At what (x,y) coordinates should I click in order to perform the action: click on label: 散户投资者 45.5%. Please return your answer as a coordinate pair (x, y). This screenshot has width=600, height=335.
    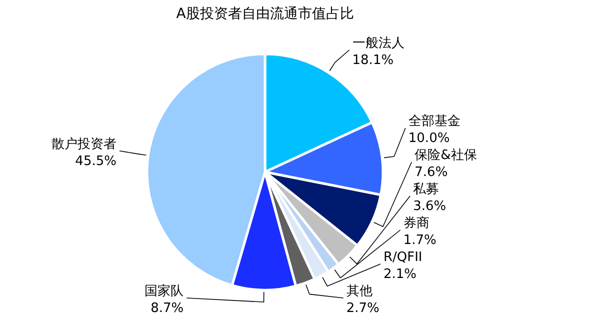
    Looking at the image, I should click on (84, 152).